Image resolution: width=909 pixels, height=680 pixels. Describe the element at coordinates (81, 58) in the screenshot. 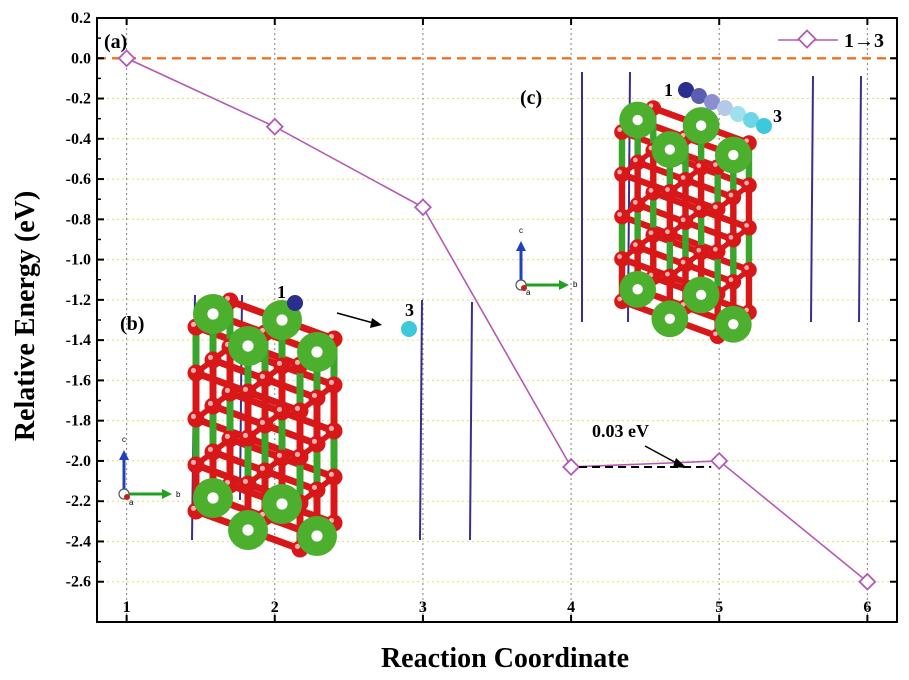

I see `y-tick-label: 0.0` at that location.